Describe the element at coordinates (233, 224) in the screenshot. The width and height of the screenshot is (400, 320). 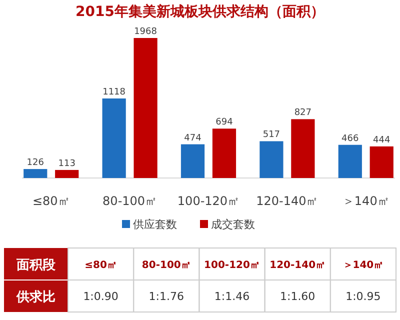
I see `legend-label: 成交套数` at that location.